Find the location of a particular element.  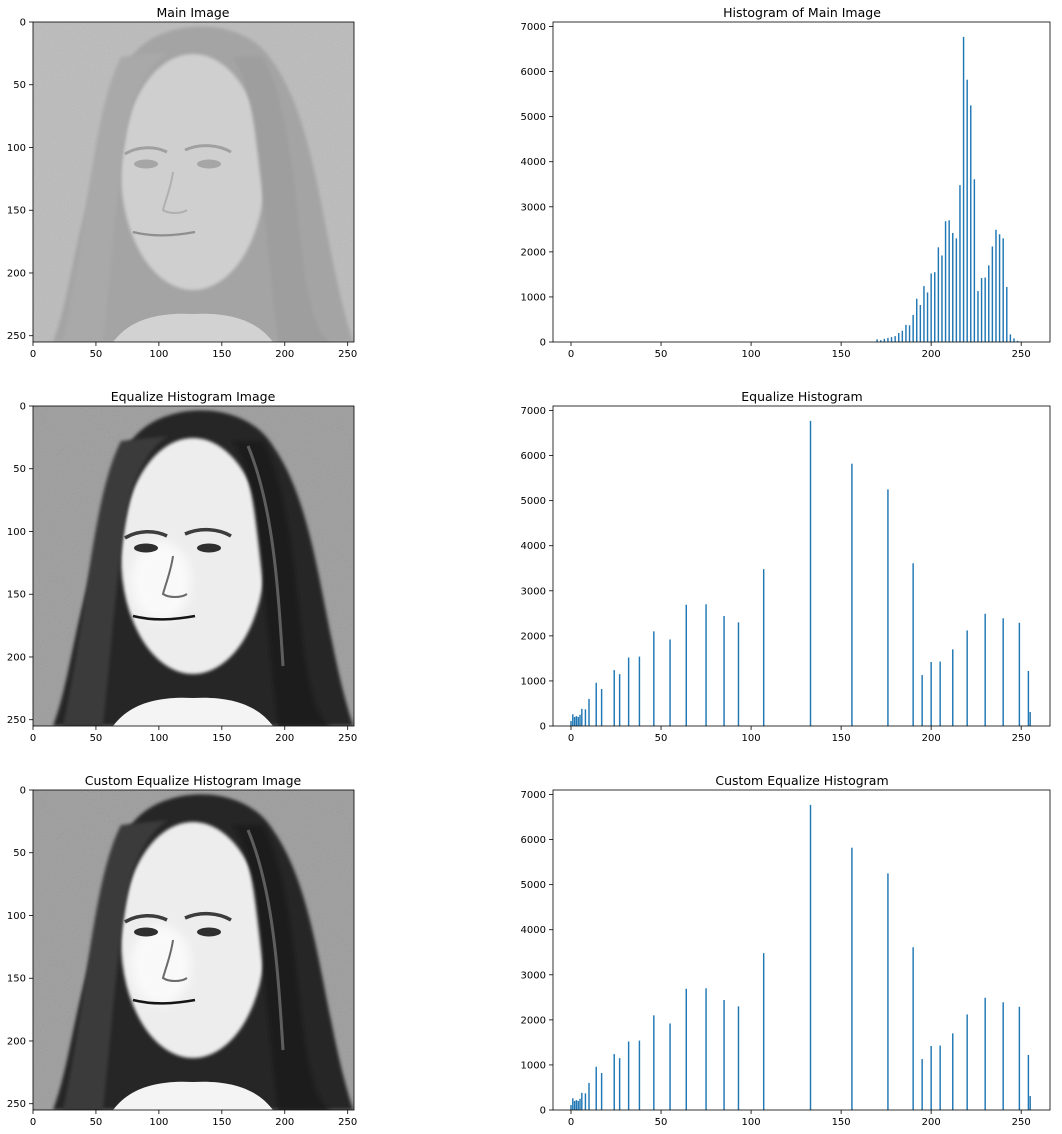

y-tick-label: 250 is located at coordinates (16, 1104).